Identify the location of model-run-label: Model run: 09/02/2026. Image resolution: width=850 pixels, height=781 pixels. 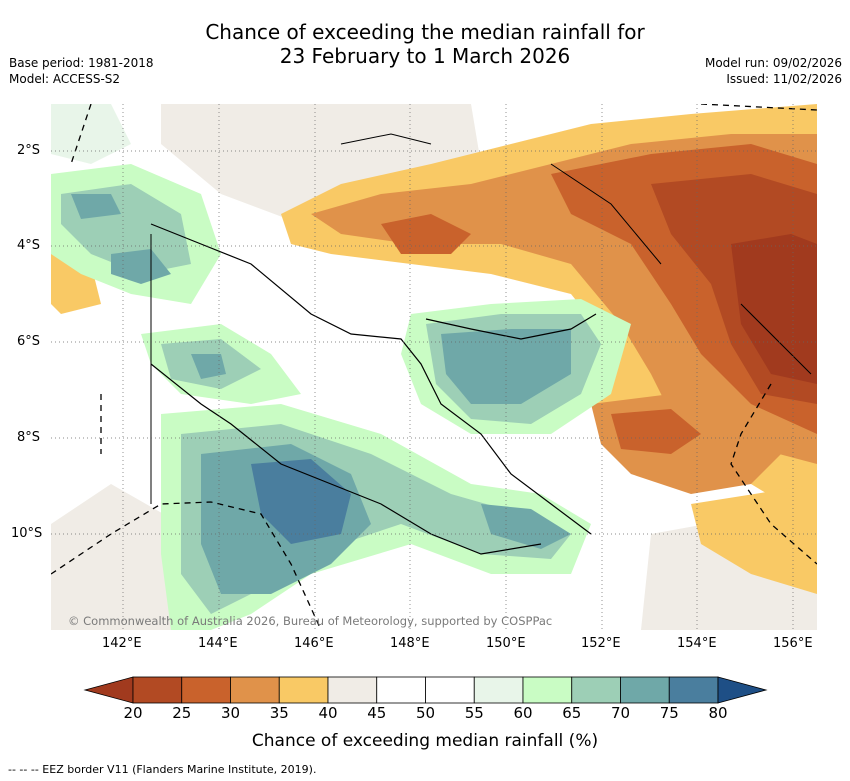
(773, 63).